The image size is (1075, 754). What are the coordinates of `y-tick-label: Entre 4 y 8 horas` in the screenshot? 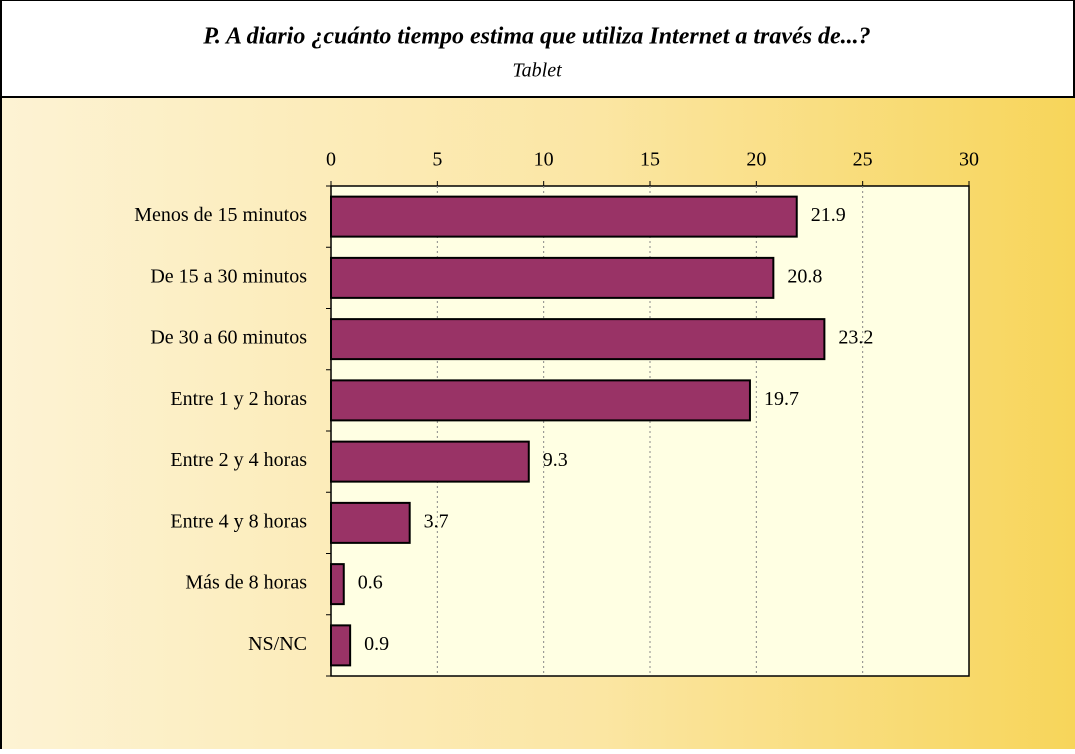 It's located at (238, 521).